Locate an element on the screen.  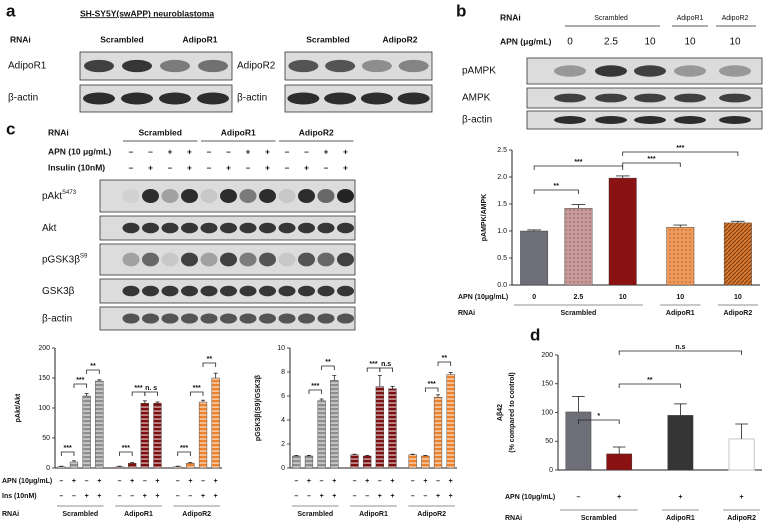
y-tick-label: 0 is located at coordinates (283, 468).